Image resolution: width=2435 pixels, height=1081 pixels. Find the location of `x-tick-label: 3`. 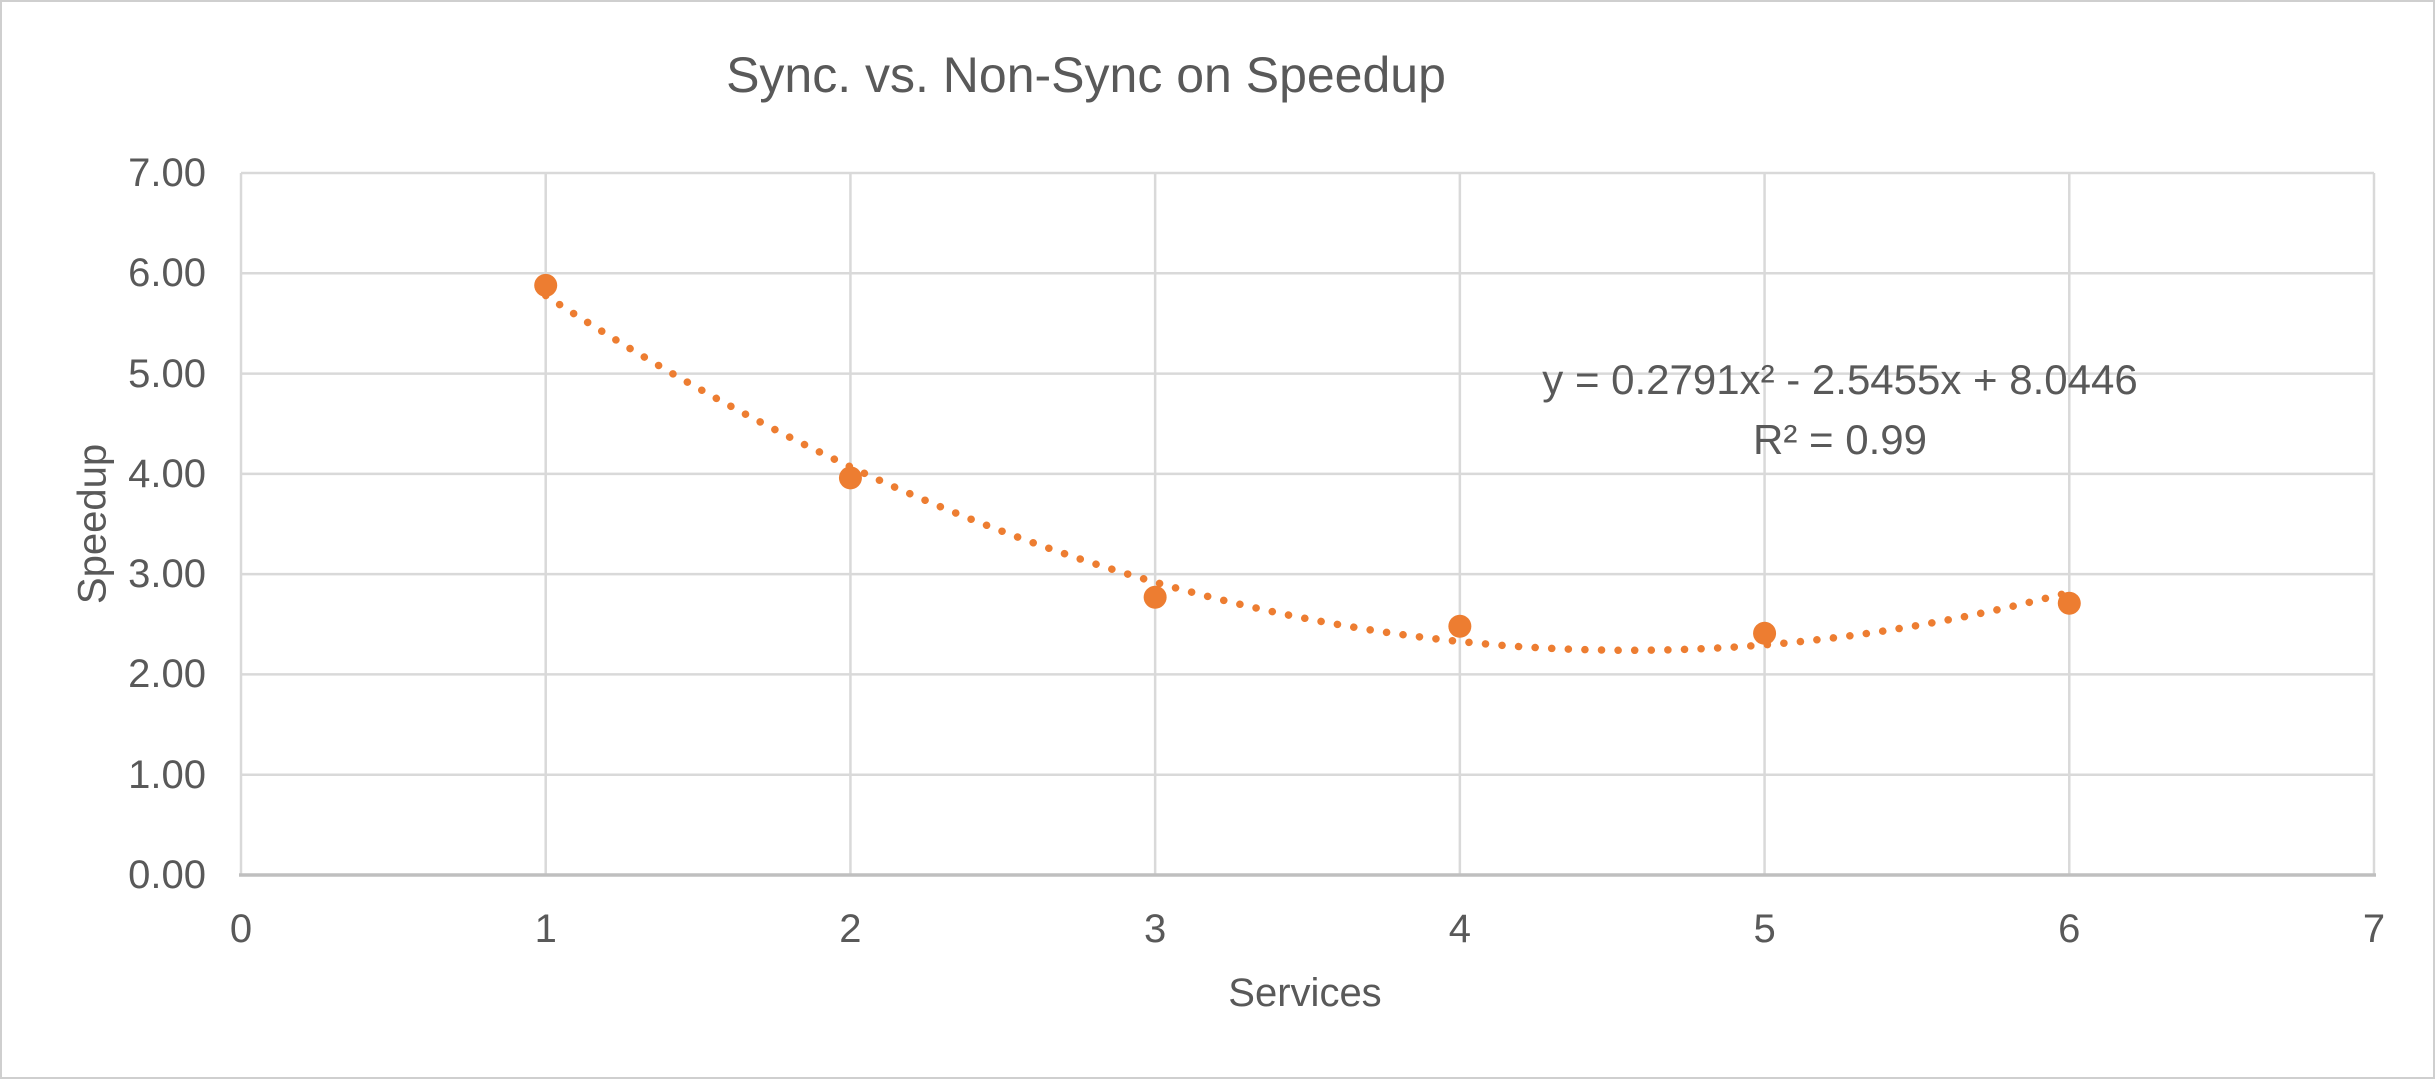

x-tick-label: 3 is located at coordinates (1155, 929).